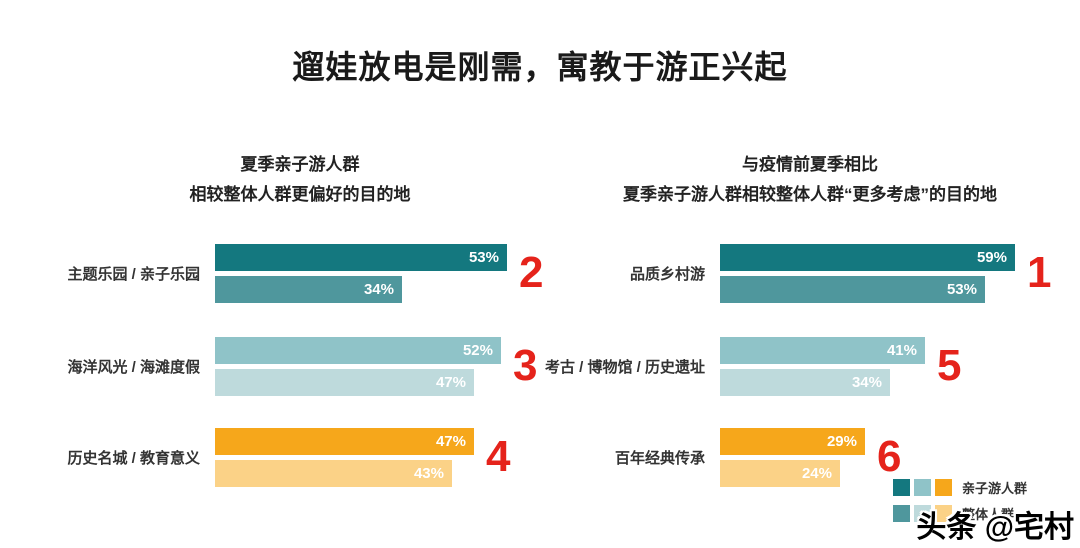 The height and width of the screenshot is (548, 1080). What do you see at coordinates (960, 513) in the screenshot?
I see `legend-row: 整体人群` at bounding box center [960, 513].